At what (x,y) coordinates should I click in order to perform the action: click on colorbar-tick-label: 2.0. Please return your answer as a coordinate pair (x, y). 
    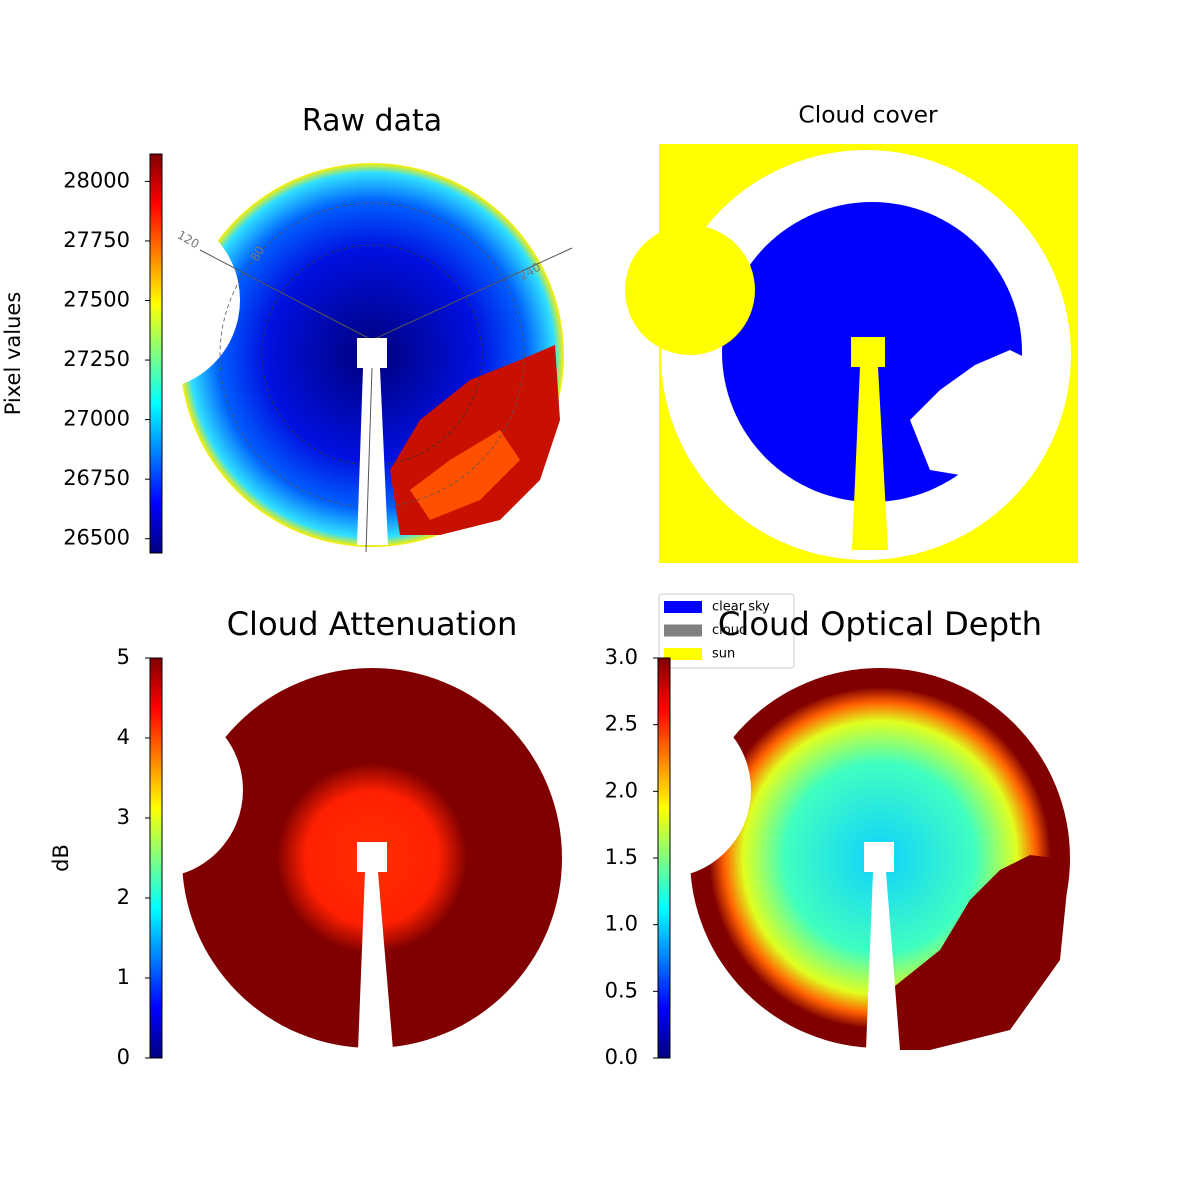
    Looking at the image, I should click on (621, 790).